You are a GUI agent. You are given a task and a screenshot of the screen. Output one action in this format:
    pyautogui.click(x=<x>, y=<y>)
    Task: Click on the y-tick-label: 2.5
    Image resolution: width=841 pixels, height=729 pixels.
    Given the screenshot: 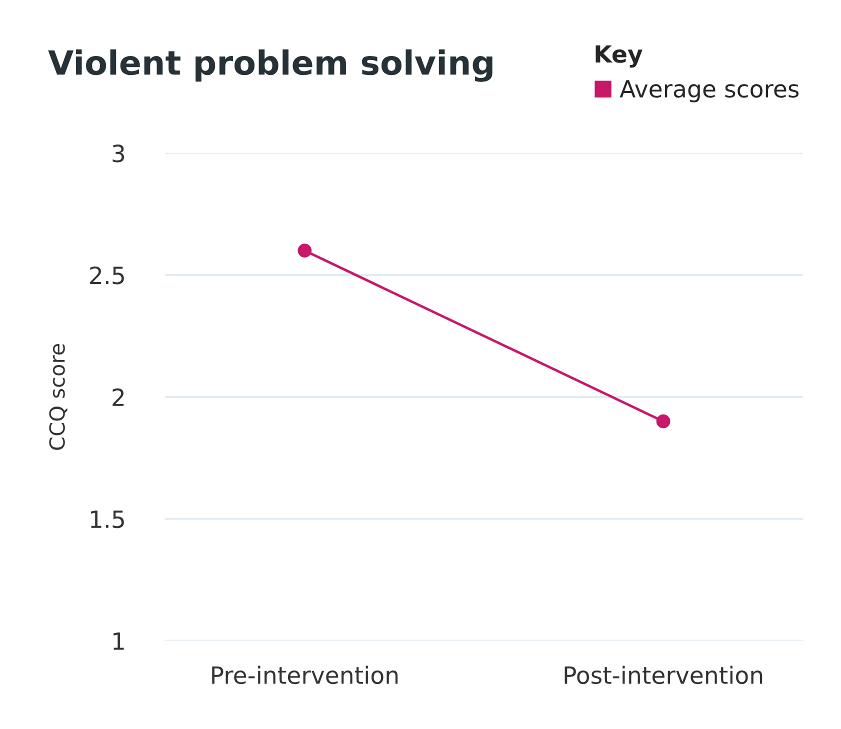 What is the action you would take?
    pyautogui.click(x=107, y=275)
    